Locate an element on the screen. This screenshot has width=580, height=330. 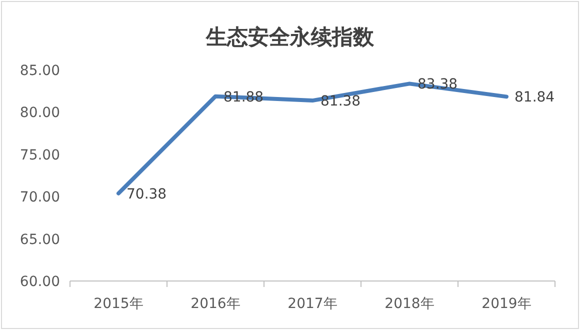
x-tick-label: 2019年 is located at coordinates (507, 304).